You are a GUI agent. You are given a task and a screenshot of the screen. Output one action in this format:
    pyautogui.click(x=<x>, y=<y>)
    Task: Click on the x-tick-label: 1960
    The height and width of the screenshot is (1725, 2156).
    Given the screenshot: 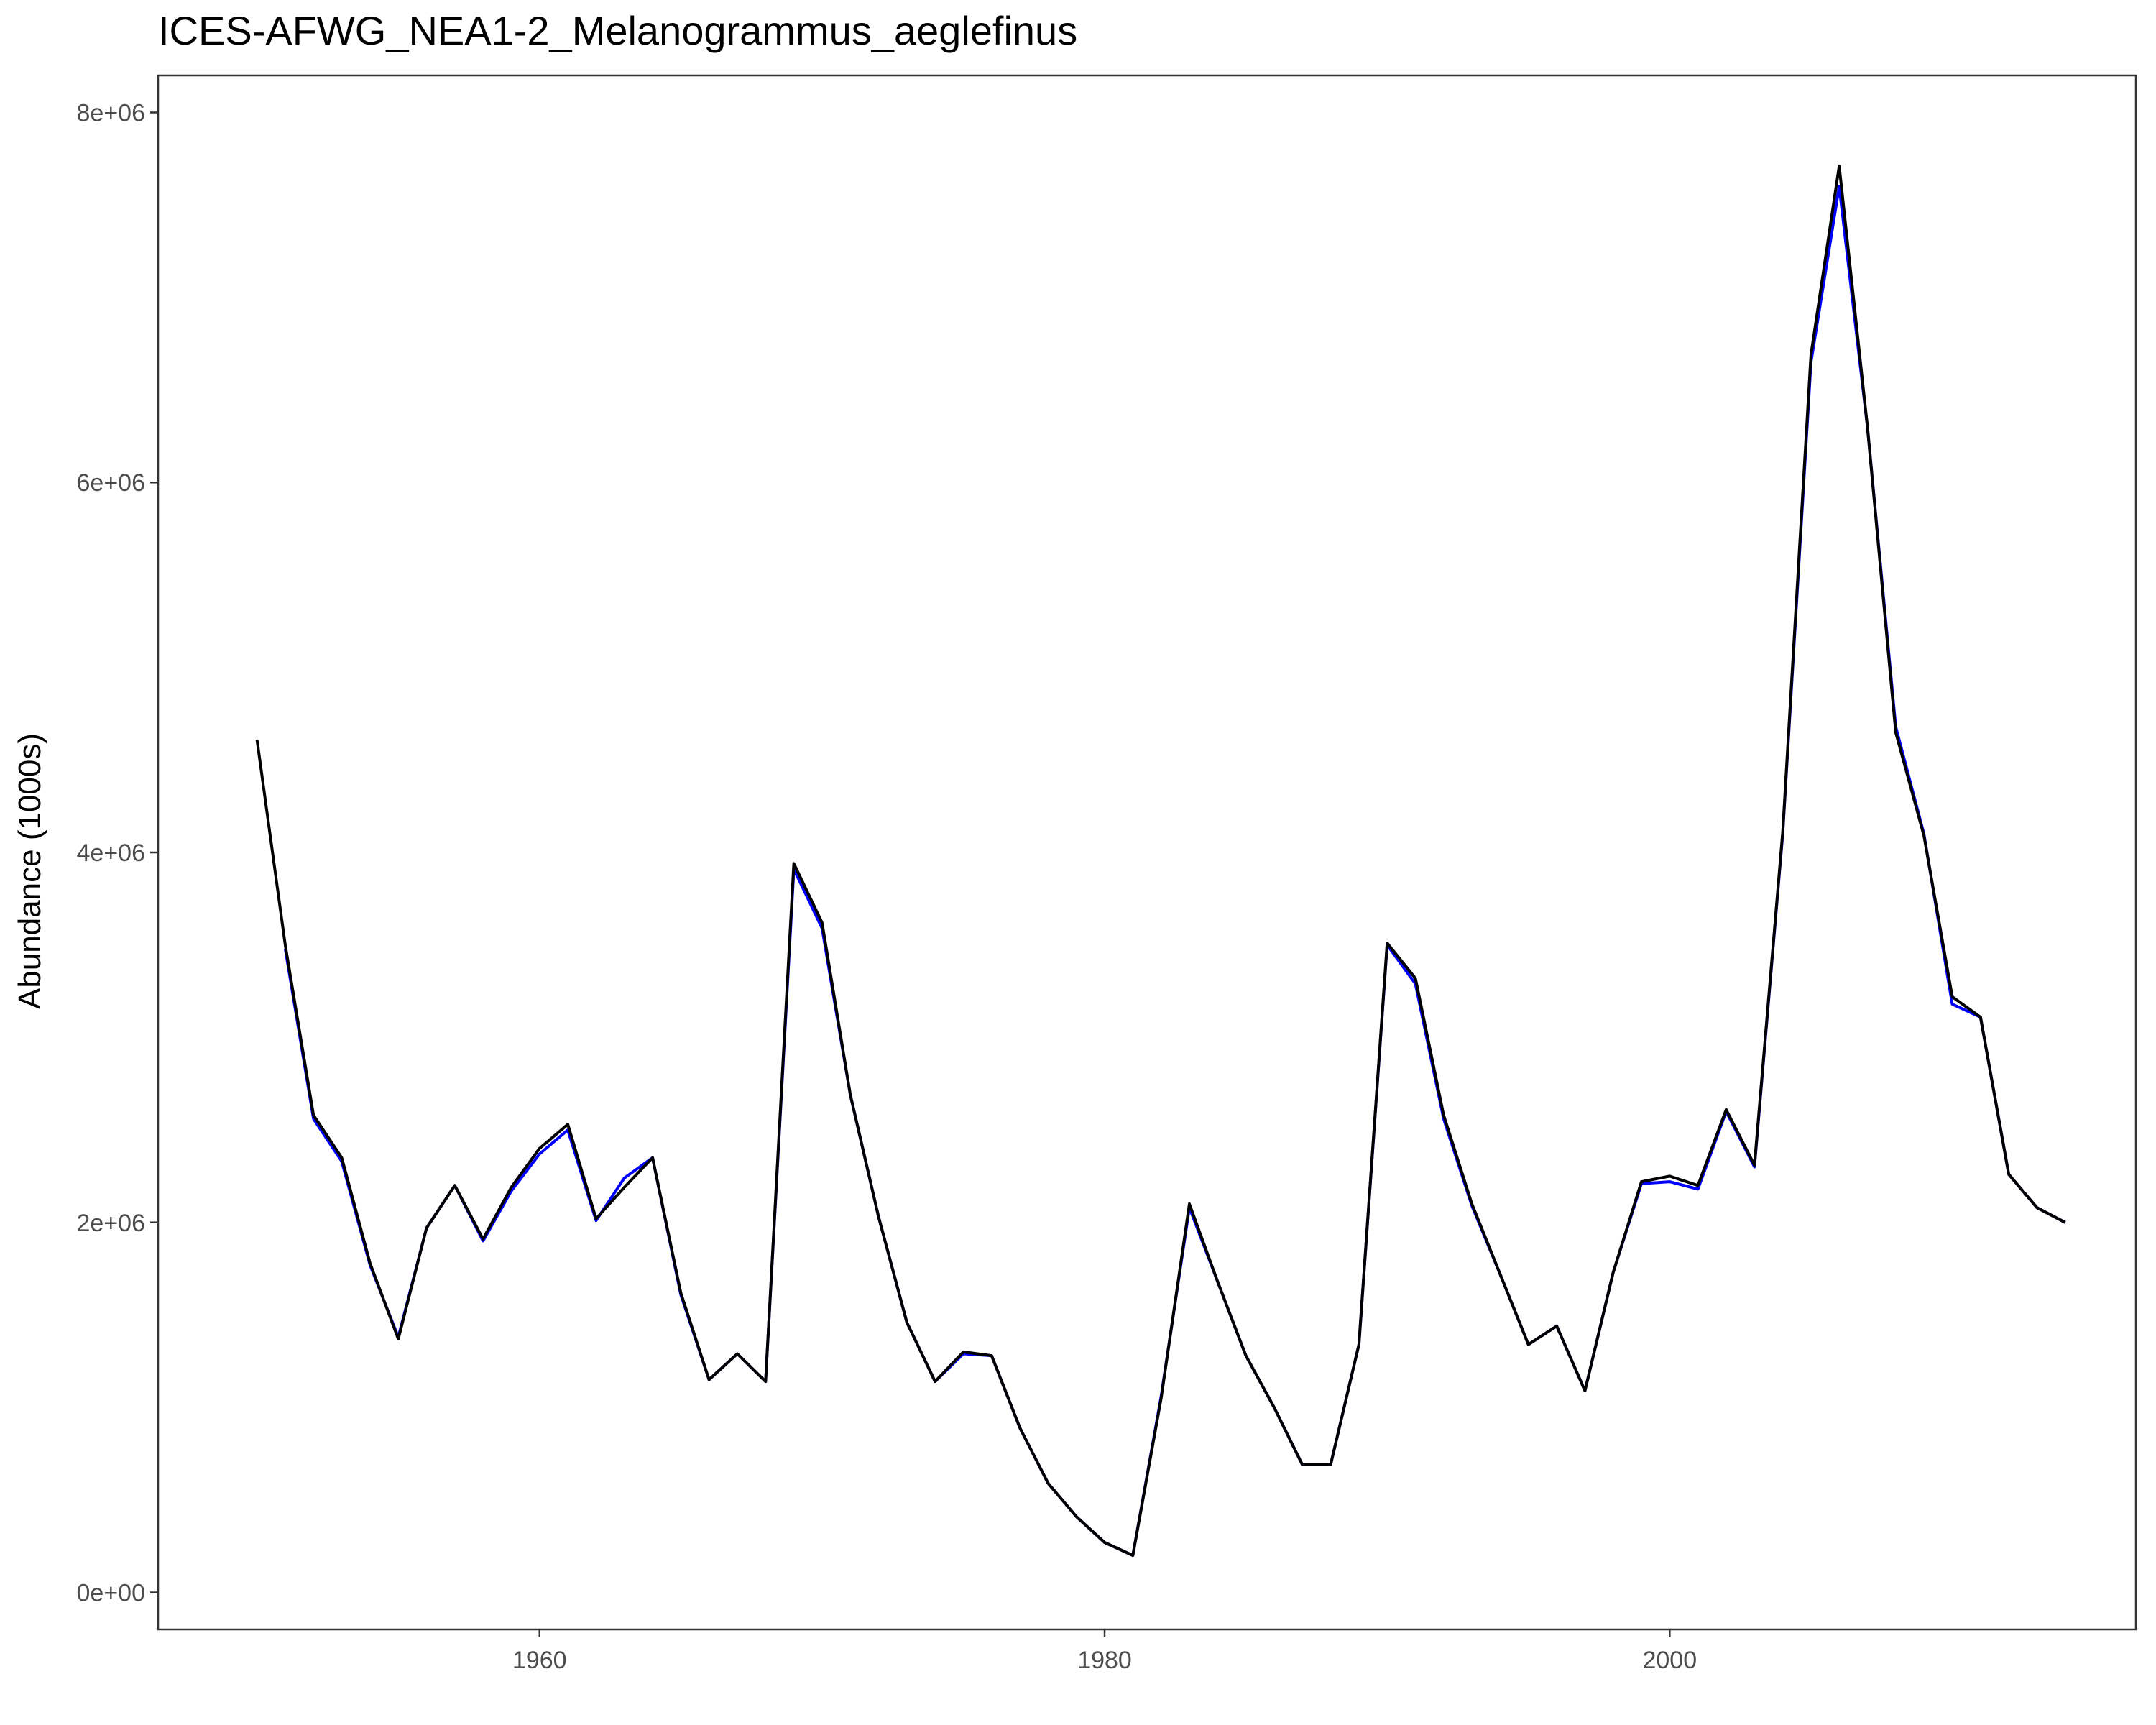 What is the action you would take?
    pyautogui.click(x=540, y=1660)
    